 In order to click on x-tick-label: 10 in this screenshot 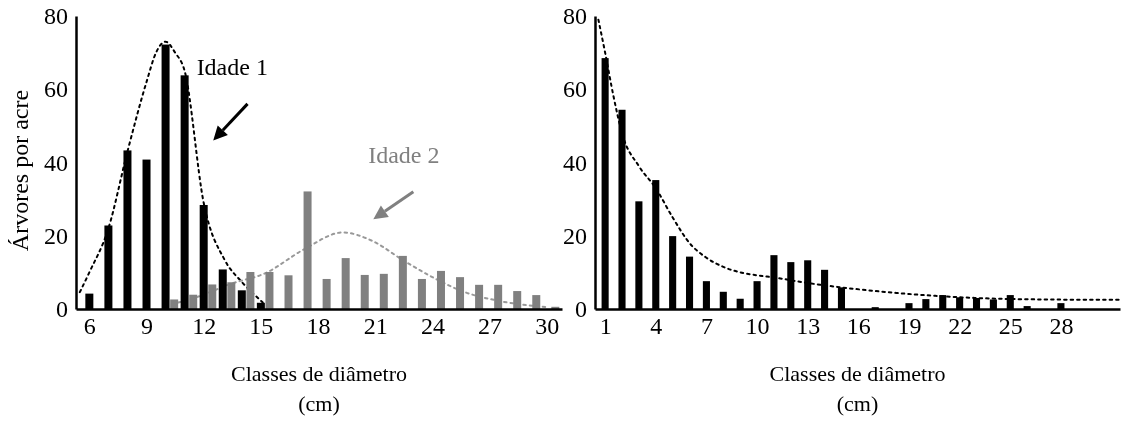, I will do `click(757, 326)`.